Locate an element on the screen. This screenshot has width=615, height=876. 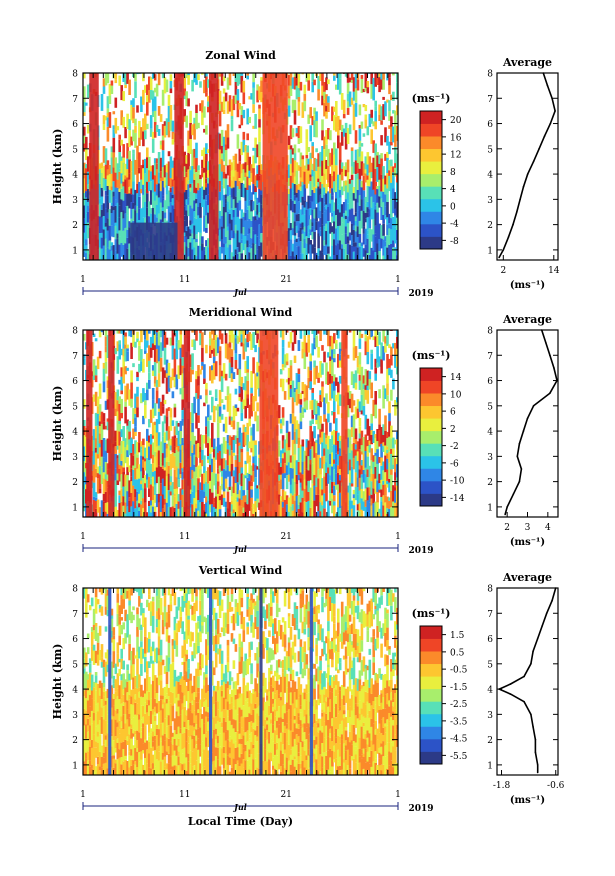
heatmap-stripe is located at coordinates (111, 423).